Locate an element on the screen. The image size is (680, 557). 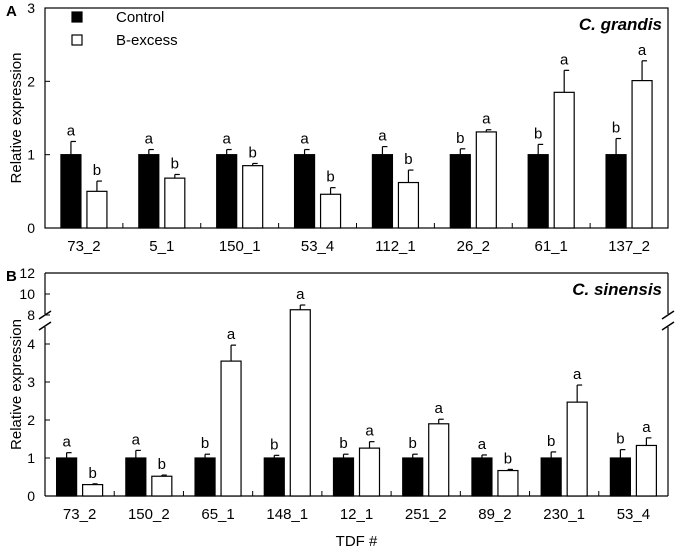
x-tick-label: 150_2 is located at coordinates (149, 514).